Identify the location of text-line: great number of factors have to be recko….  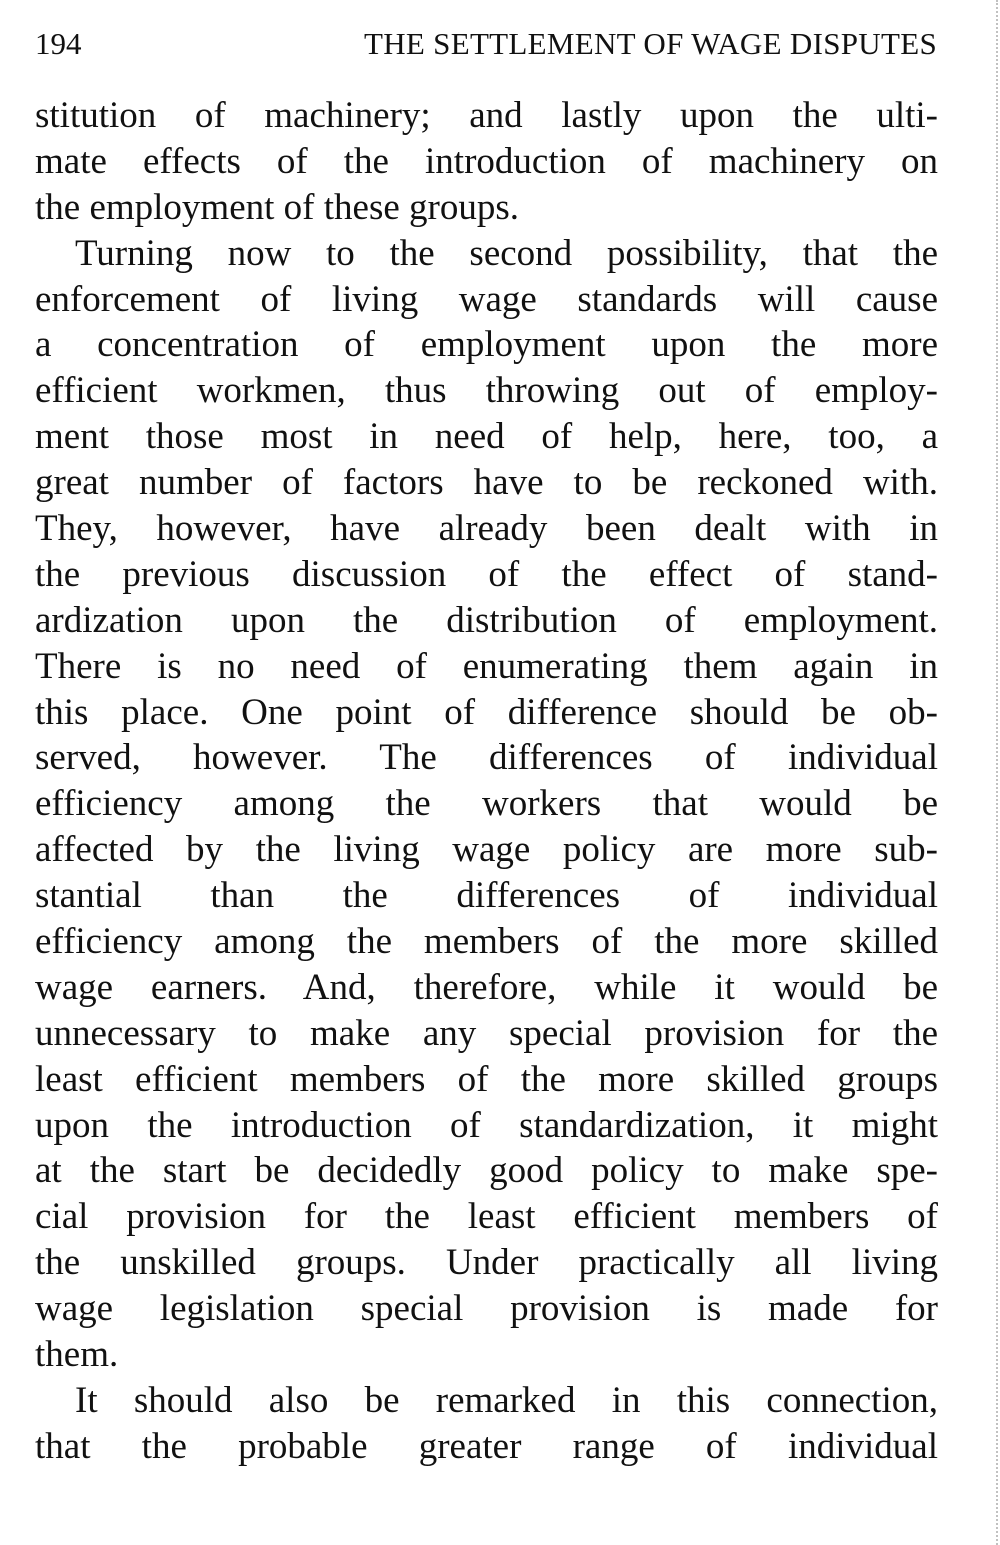
(486, 483).